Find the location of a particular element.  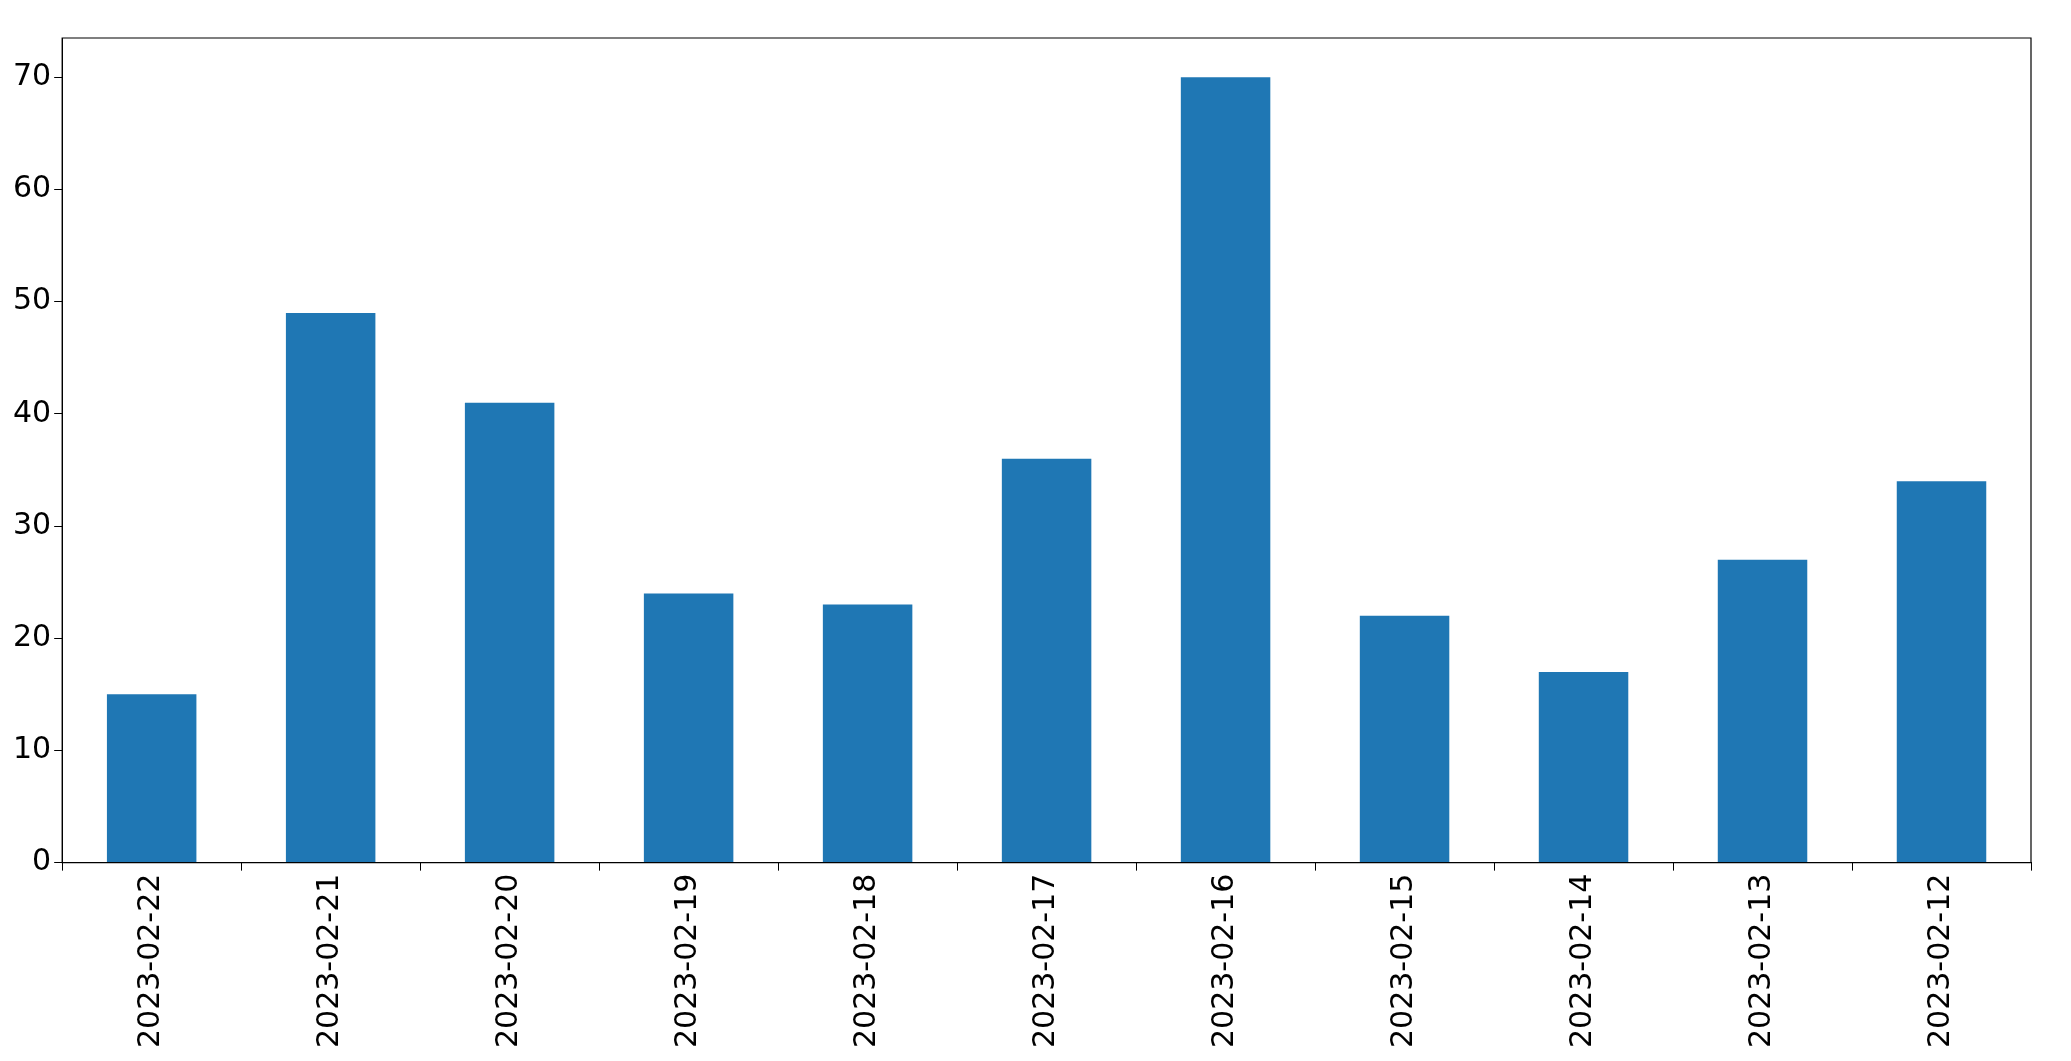

x-tick-label: 2023-02-21 is located at coordinates (328, 961).